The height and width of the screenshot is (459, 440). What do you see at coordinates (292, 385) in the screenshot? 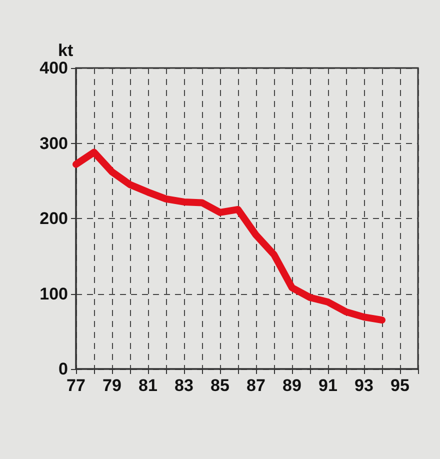
I see `x-tick-label: 89` at bounding box center [292, 385].